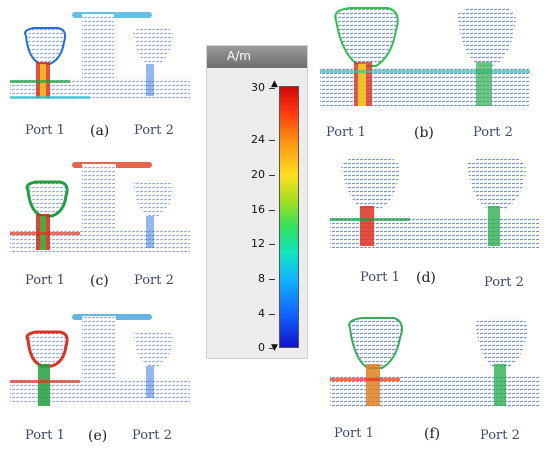  What do you see at coordinates (258, 243) in the screenshot?
I see `scale-tick: 12` at bounding box center [258, 243].